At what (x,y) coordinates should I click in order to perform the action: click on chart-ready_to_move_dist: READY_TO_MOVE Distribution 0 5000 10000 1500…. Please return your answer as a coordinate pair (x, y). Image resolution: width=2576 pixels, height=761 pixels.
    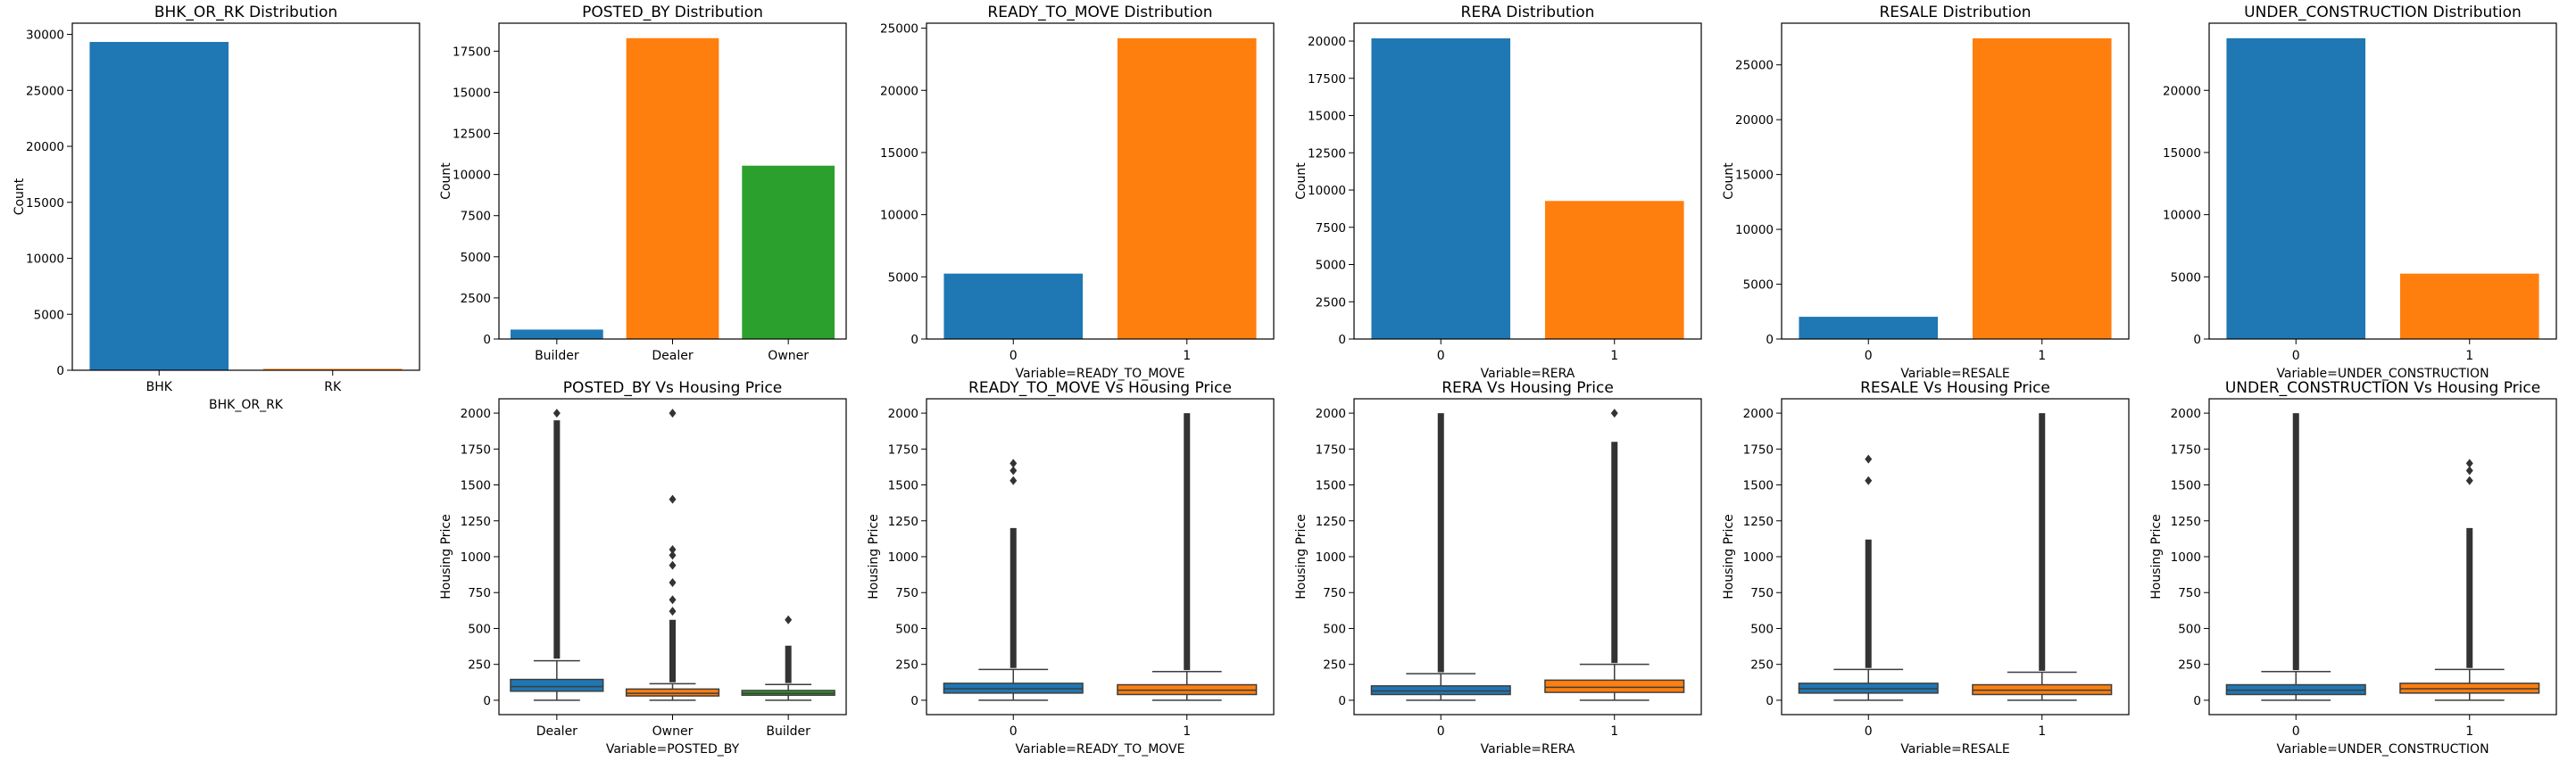
    Looking at the image, I should click on (1077, 192).